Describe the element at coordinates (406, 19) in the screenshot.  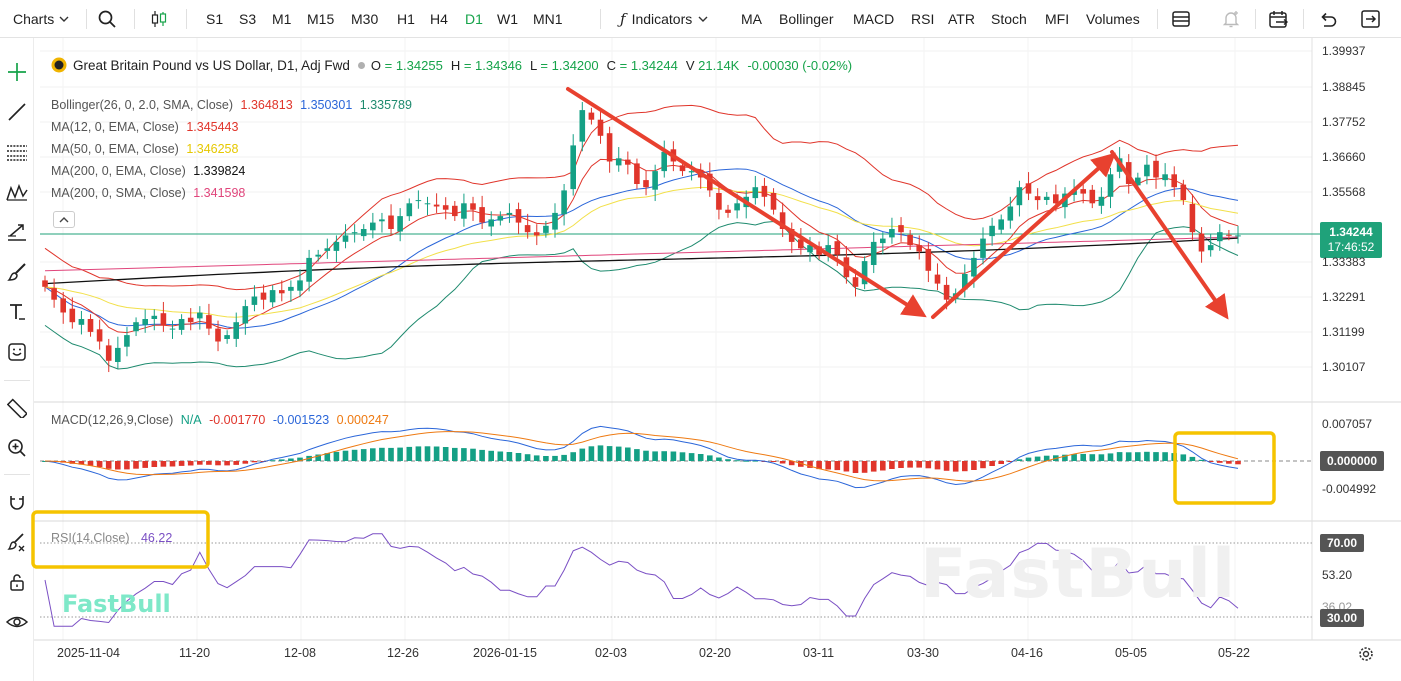
I see `timeframe-h1: H1` at that location.